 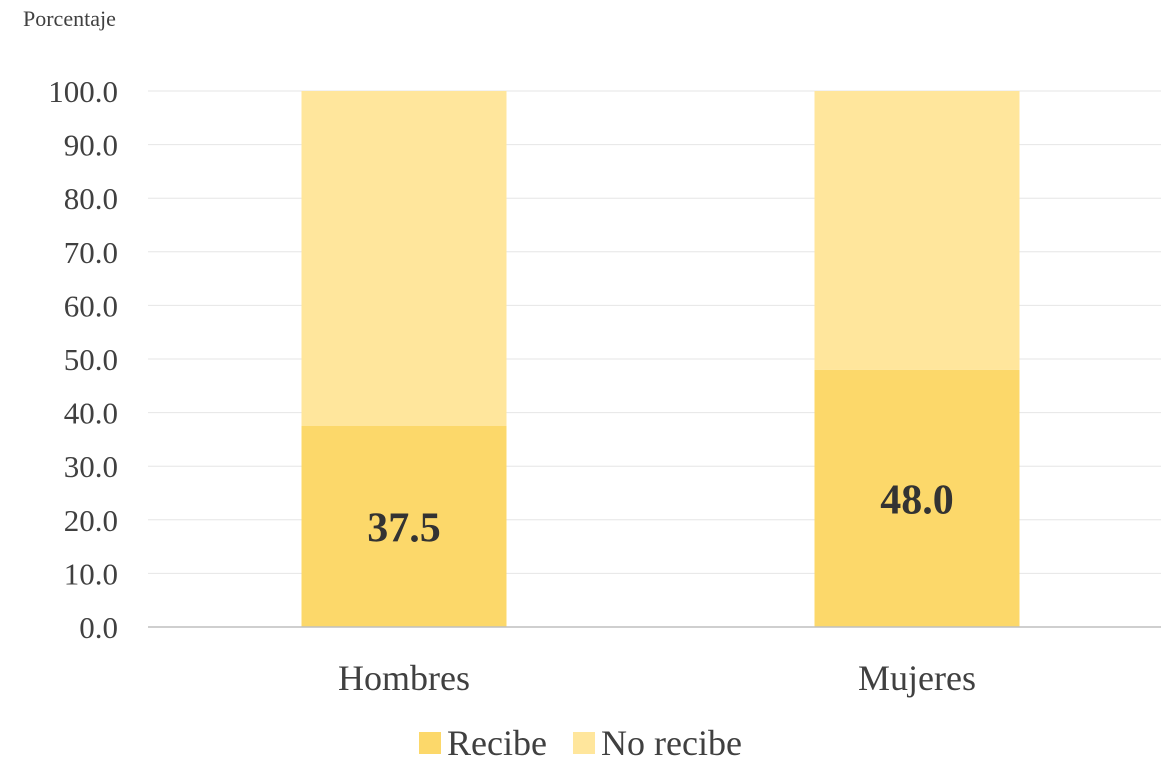 I want to click on y-tick-label: 40.0, so click(x=91, y=413).